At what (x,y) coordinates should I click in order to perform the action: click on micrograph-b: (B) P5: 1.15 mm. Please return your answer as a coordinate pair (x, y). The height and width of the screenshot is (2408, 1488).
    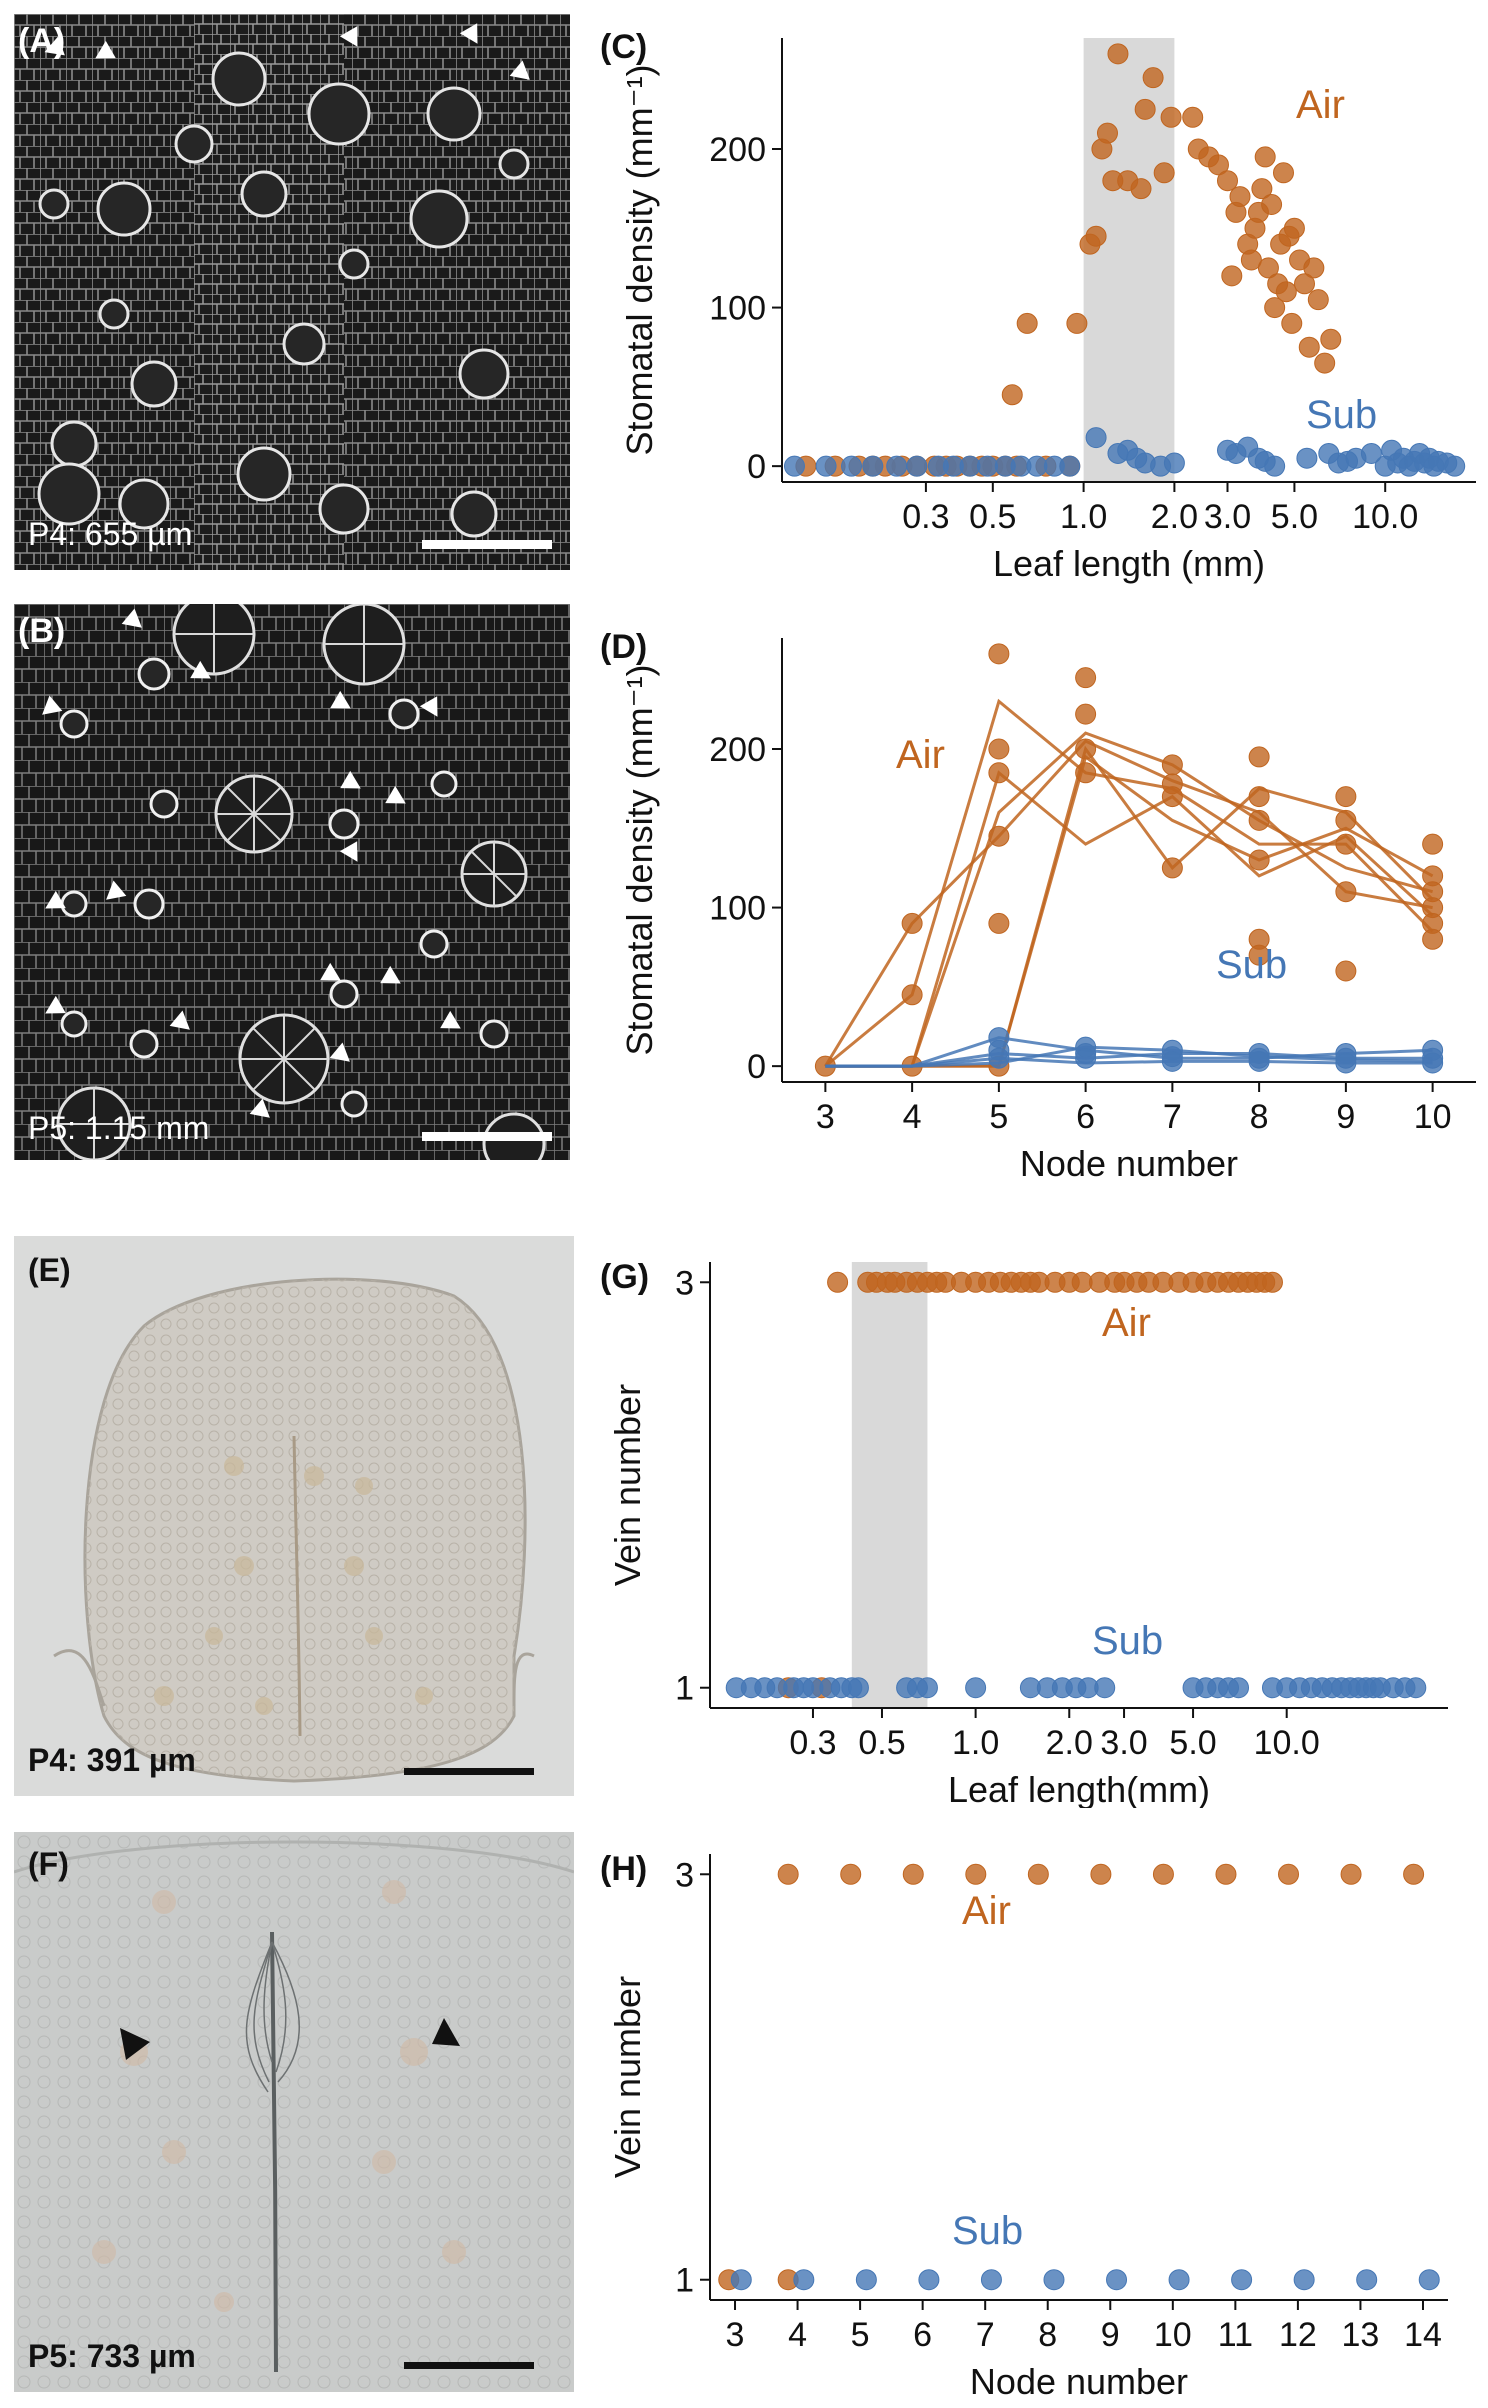
    Looking at the image, I should click on (292, 882).